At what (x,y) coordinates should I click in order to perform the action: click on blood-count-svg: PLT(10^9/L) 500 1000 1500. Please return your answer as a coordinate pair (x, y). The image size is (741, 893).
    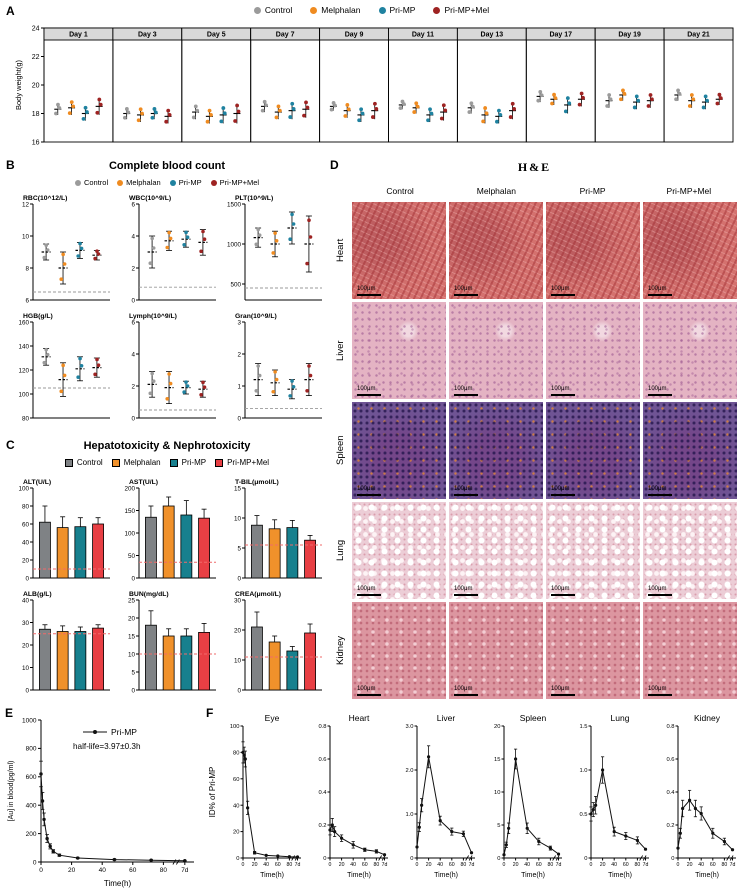
    Looking at the image, I should click on (274, 247).